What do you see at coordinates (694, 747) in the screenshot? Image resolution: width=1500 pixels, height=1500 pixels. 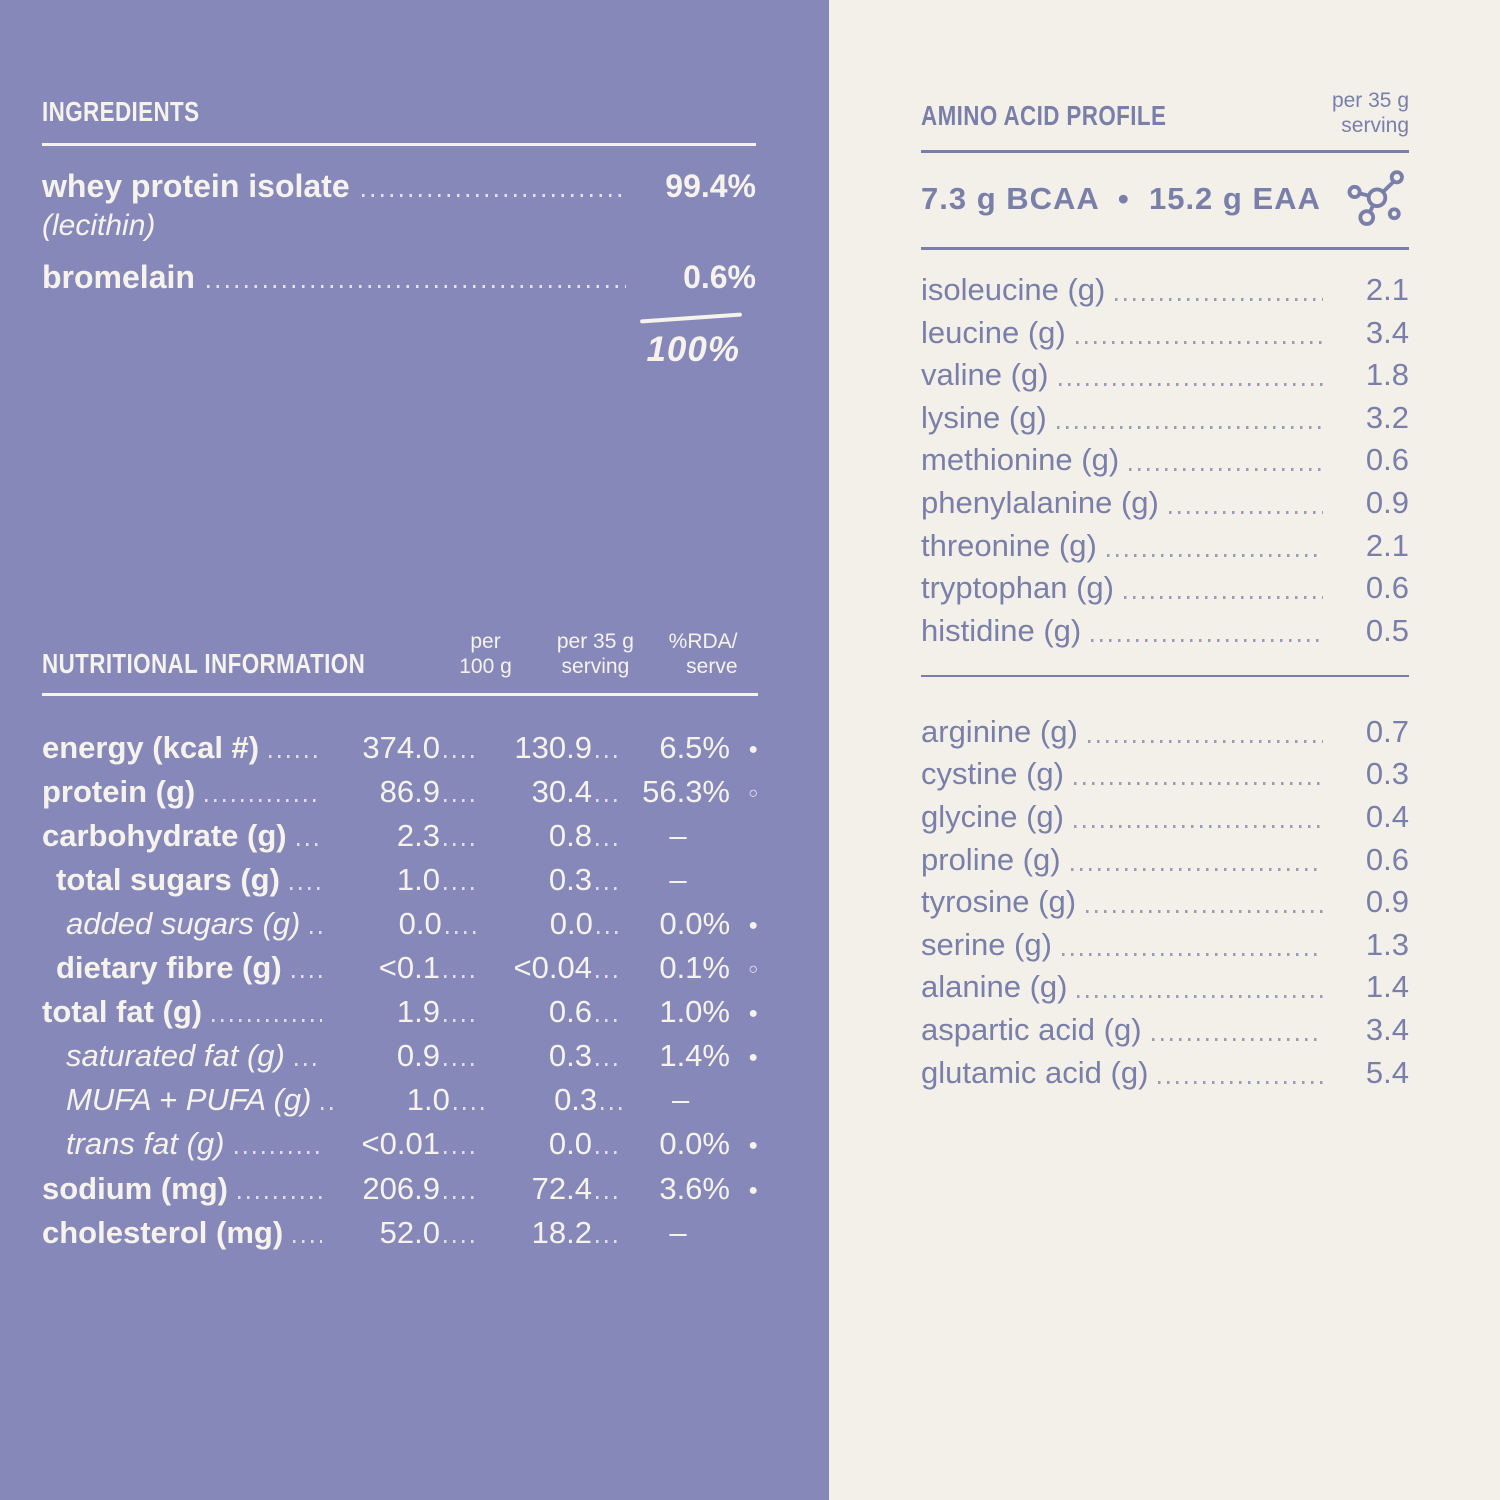 I see `value-rda: 6.5%` at bounding box center [694, 747].